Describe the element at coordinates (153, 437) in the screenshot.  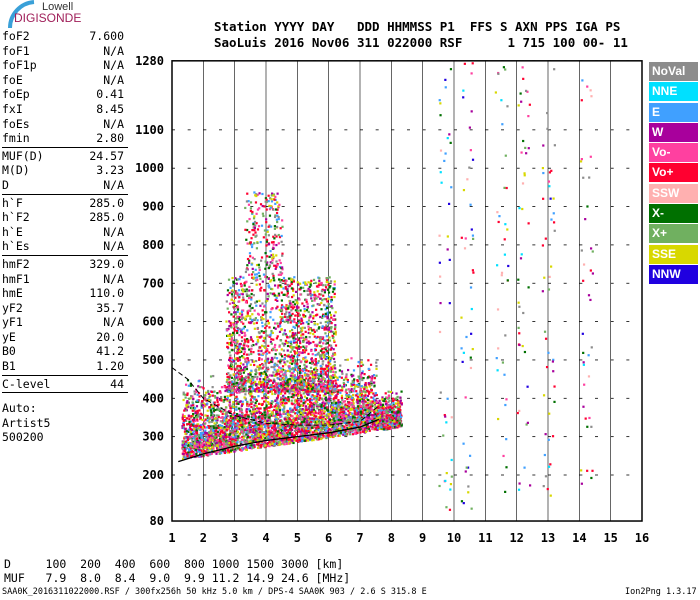
I see `y-tick-label: 300` at that location.